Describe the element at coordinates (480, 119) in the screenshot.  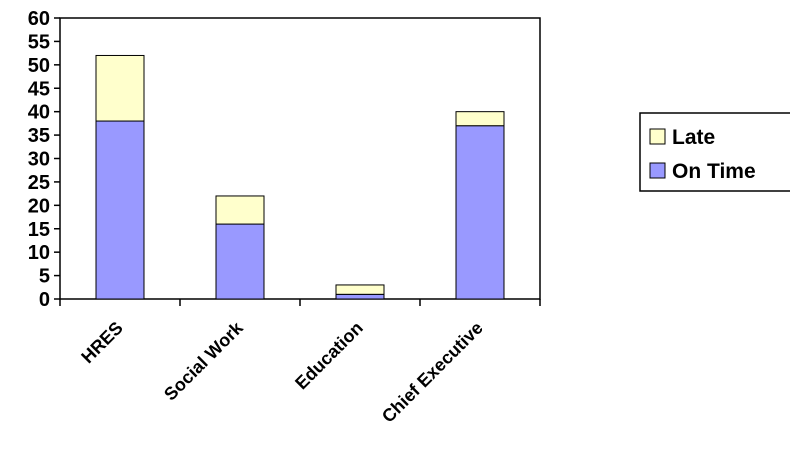
I see `bar-late-chief-executive` at that location.